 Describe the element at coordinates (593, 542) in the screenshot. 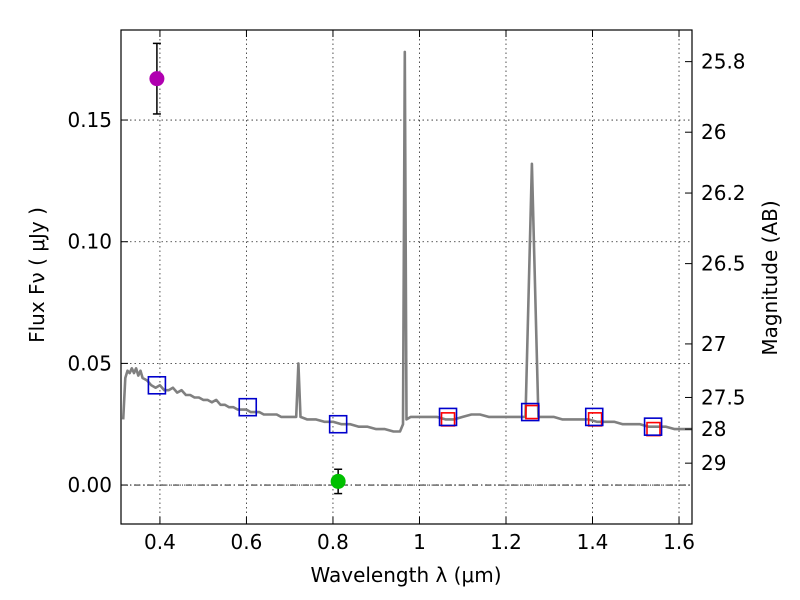

I see `x-tick-label: 1.4` at that location.